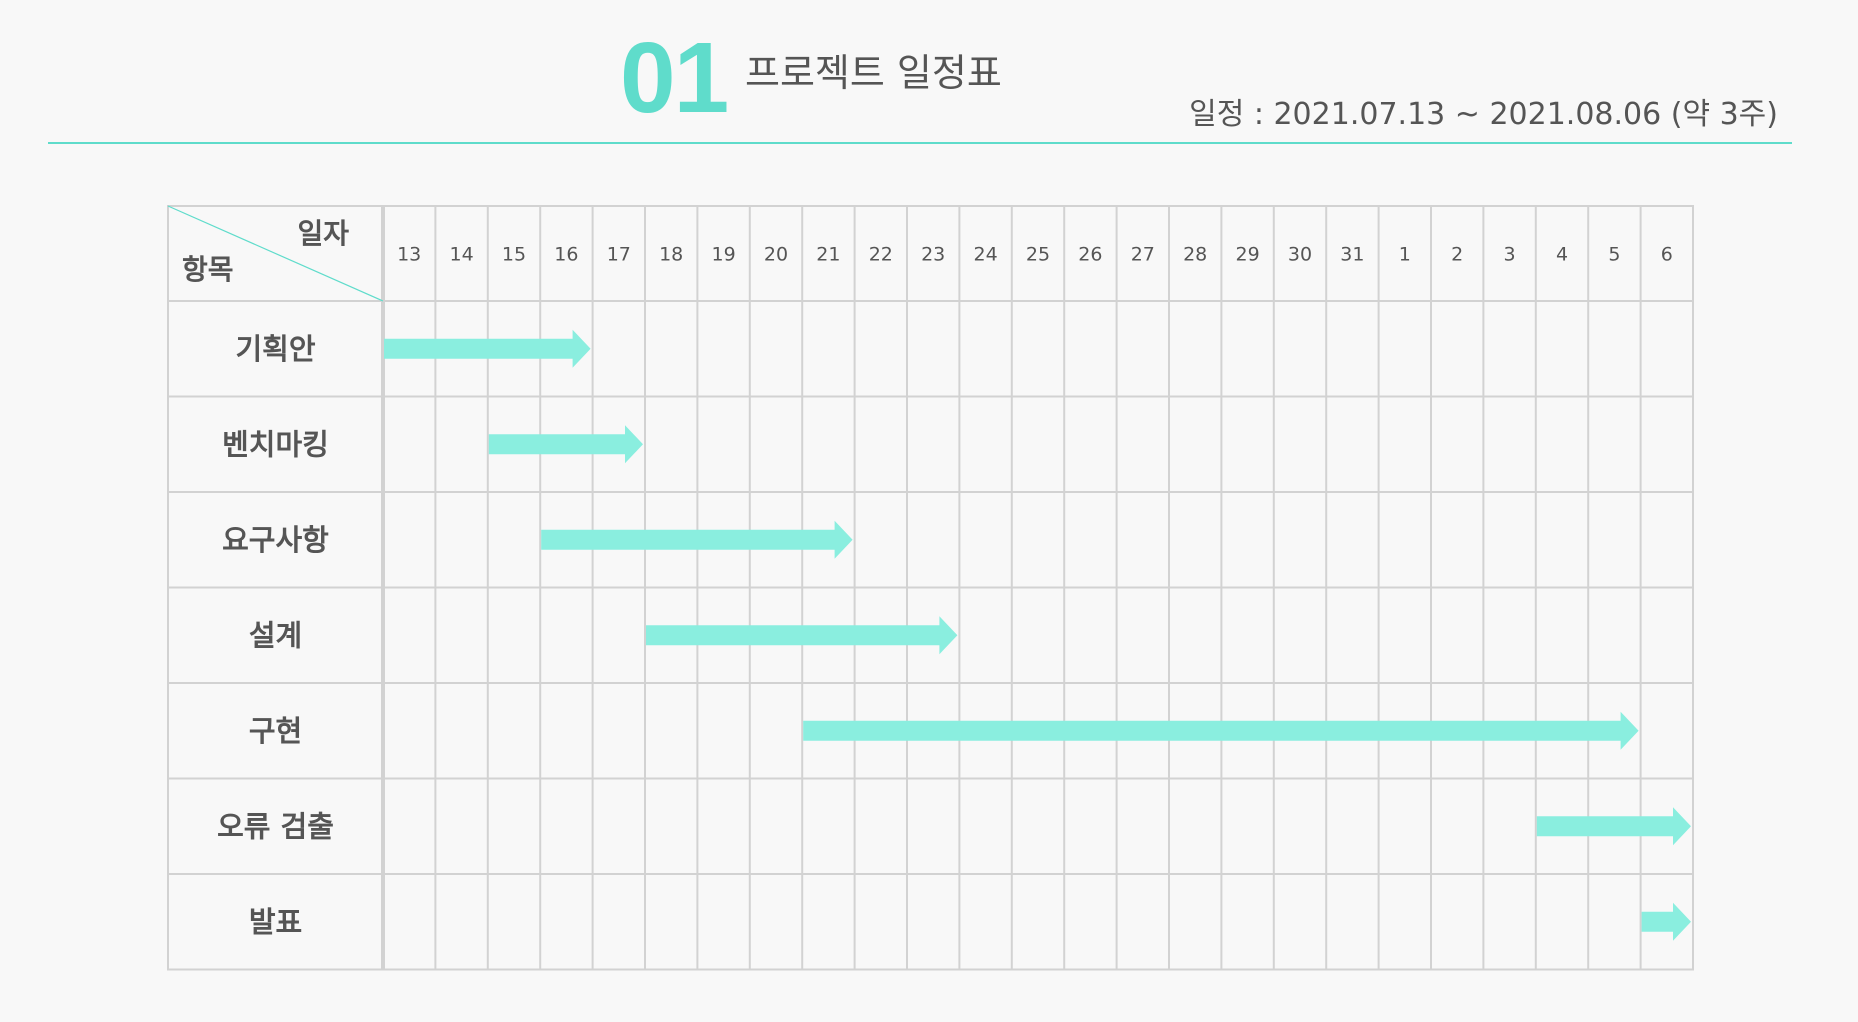 This screenshot has width=1858, height=1022. Describe the element at coordinates (1510, 255) in the screenshot. I see `day-label: 3` at that location.